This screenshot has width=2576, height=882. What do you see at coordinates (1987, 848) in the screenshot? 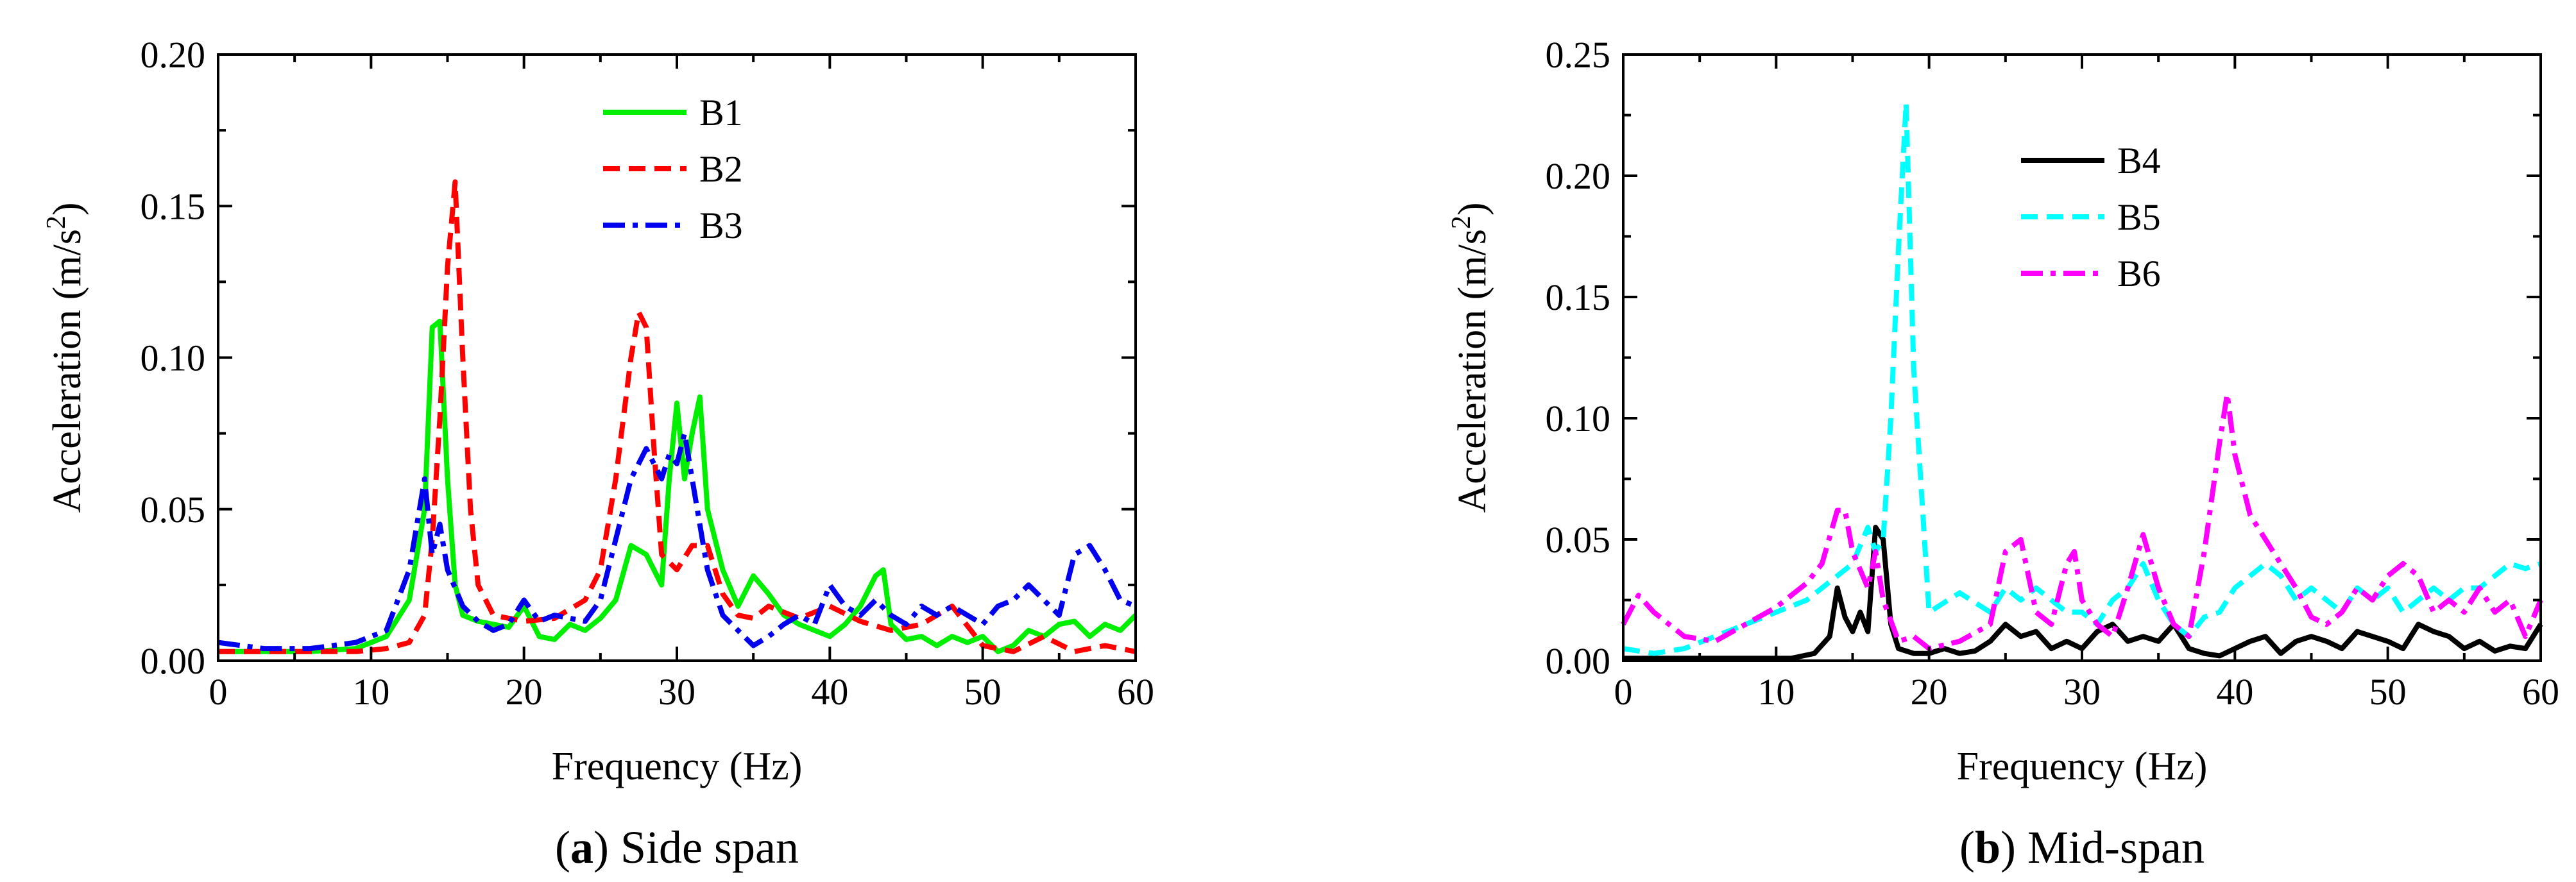
I see `caption-letter: b` at bounding box center [1987, 848].